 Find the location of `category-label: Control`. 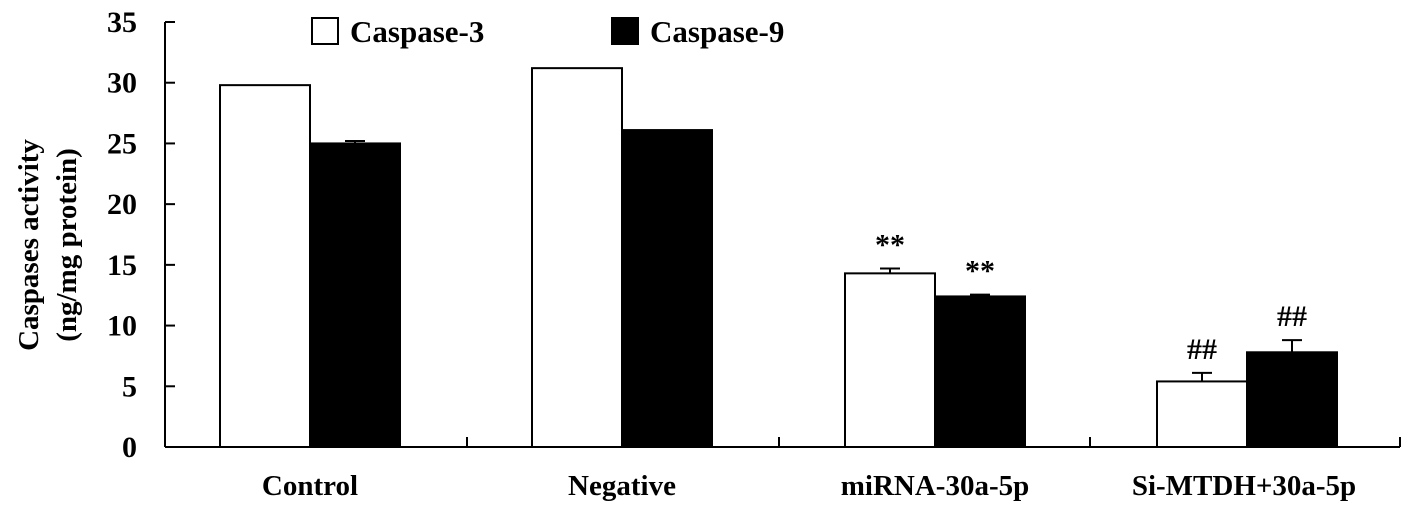

category-label: Control is located at coordinates (310, 486).